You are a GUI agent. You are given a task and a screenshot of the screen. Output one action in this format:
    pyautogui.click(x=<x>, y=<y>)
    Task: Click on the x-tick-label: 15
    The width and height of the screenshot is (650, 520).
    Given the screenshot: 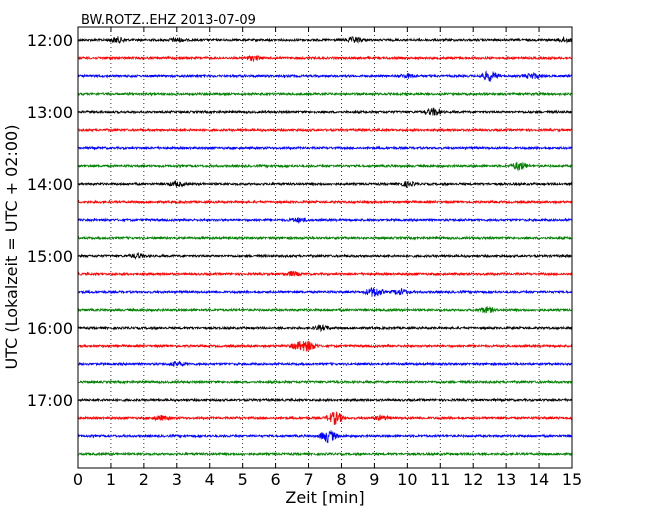 What is the action you would take?
    pyautogui.click(x=572, y=479)
    